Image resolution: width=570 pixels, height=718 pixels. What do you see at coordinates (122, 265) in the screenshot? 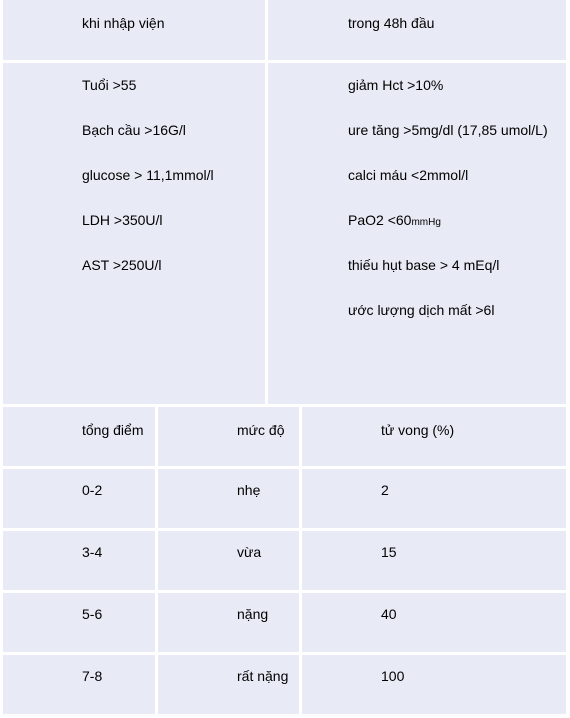
I see `admission-criterion-ast: AST >250U/l` at bounding box center [122, 265].